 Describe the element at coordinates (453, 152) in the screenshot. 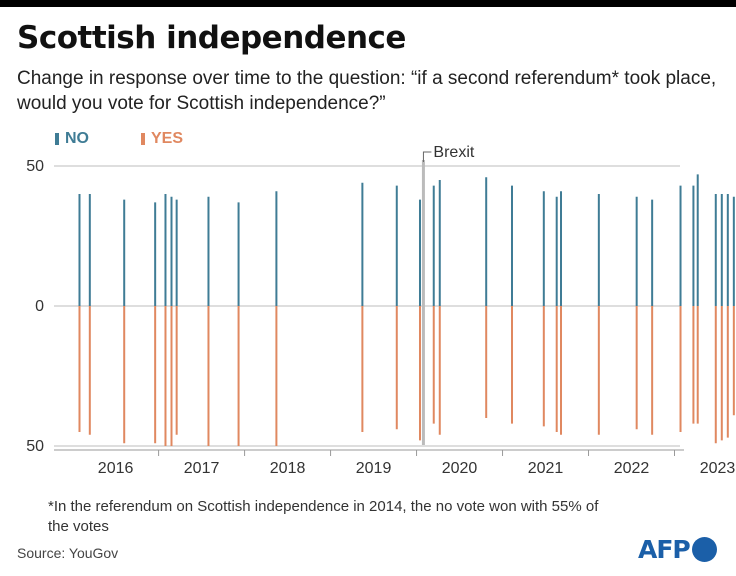

I see `brexit-label: Brexit` at that location.